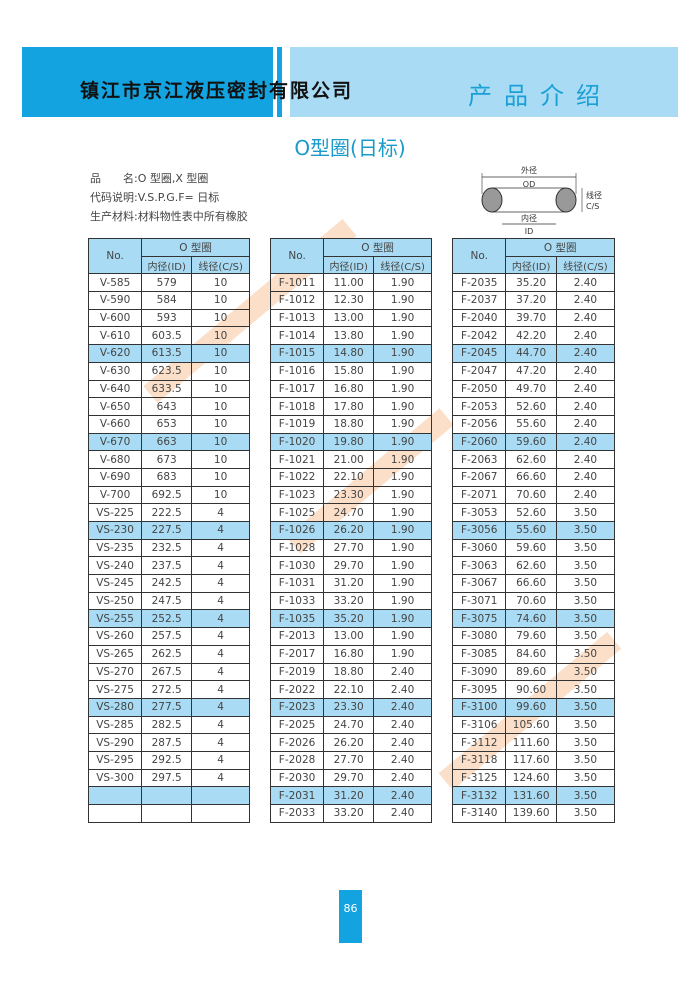 This screenshot has width=700, height=990. I want to click on cell-id: 66.60, so click(531, 477).